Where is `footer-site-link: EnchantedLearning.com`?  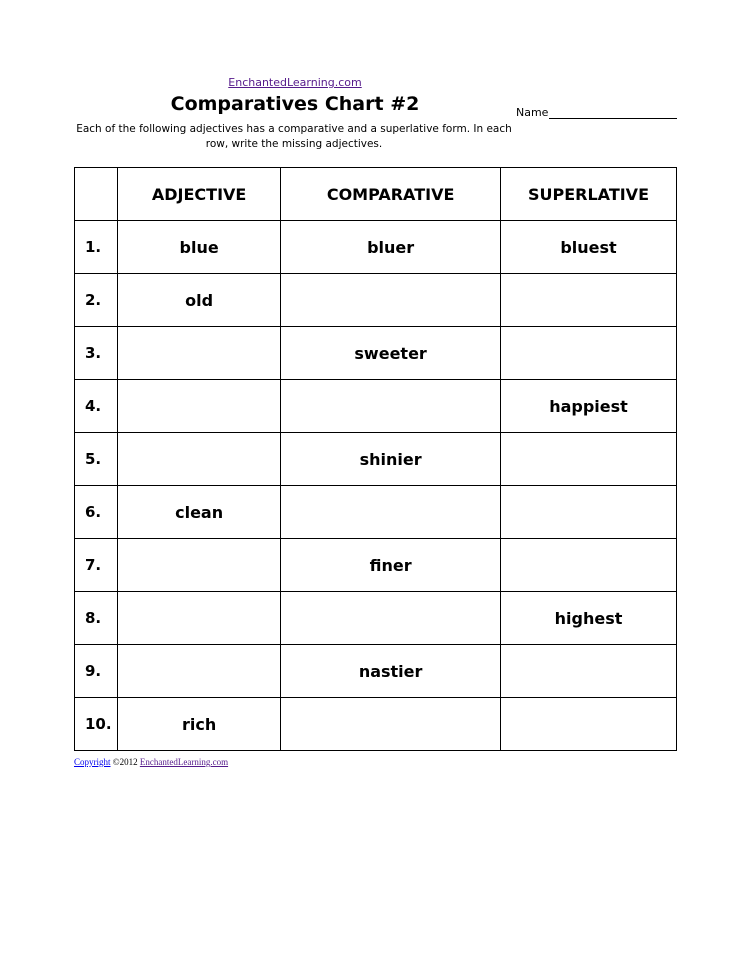 footer-site-link: EnchantedLearning.com is located at coordinates (184, 762).